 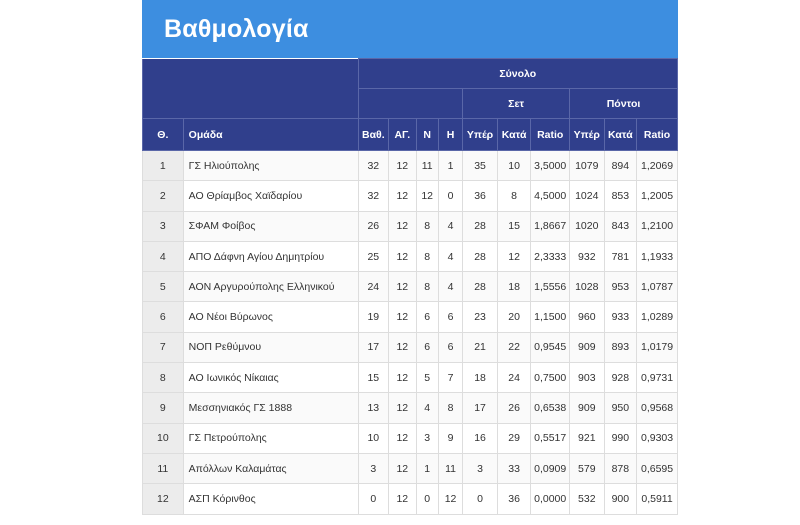 What do you see at coordinates (450, 468) in the screenshot?
I see `row-losses: 11` at bounding box center [450, 468].